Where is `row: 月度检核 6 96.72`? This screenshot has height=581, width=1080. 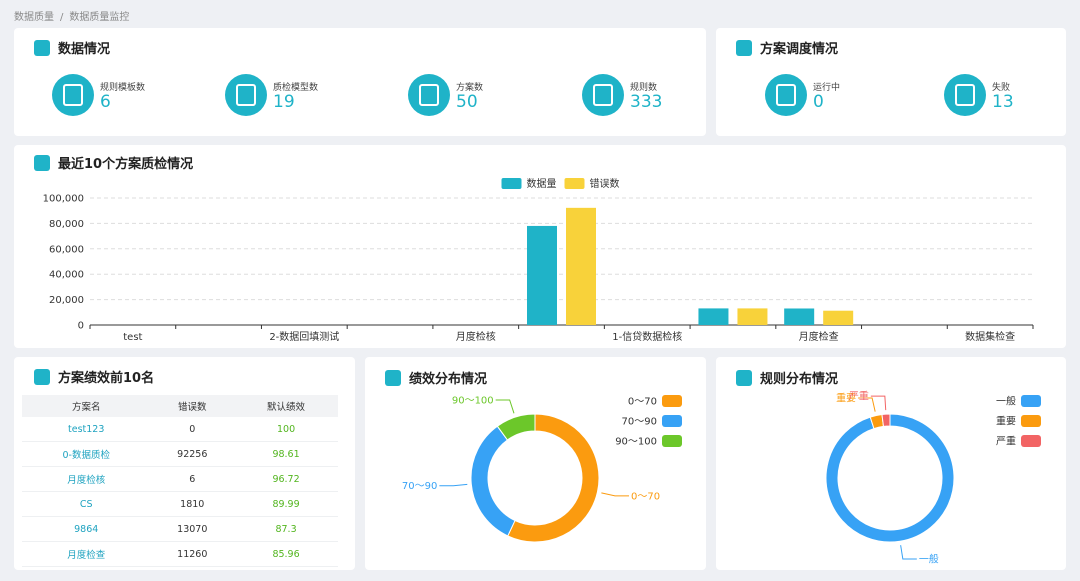
row: 月度检核 6 96.72 is located at coordinates (180, 479).